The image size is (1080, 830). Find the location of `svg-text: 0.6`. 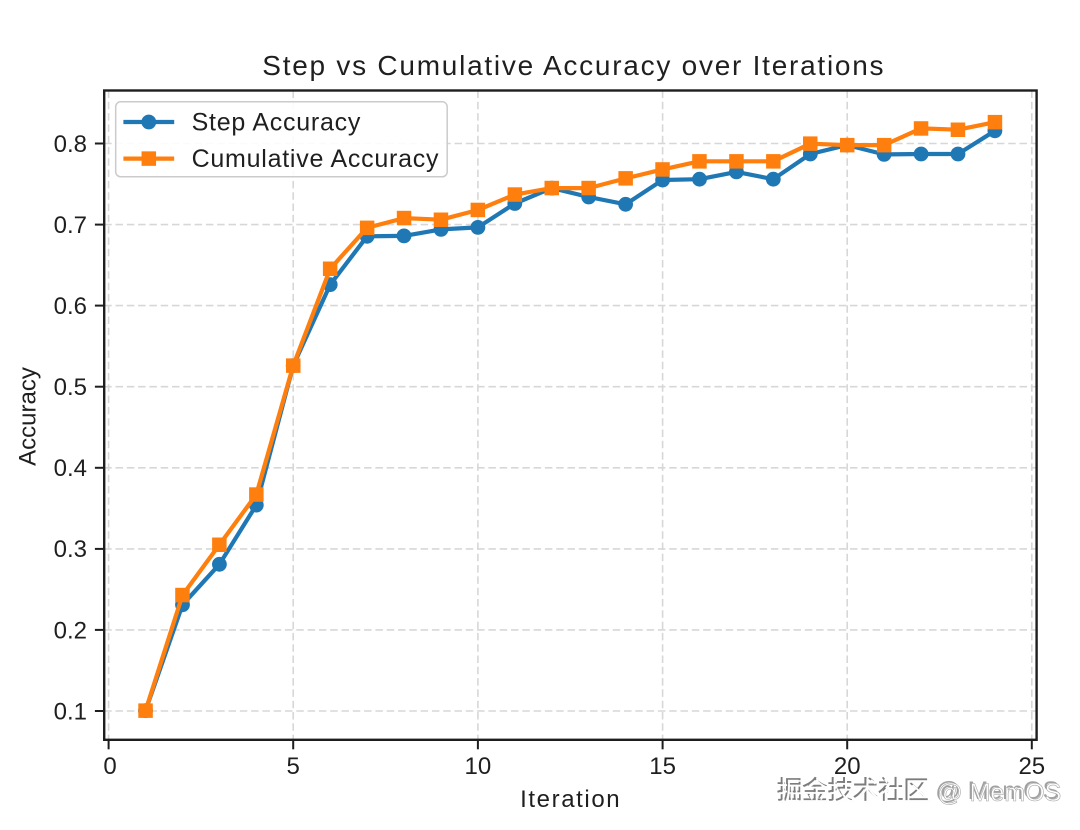

svg-text: 0.6 is located at coordinates (70, 306).